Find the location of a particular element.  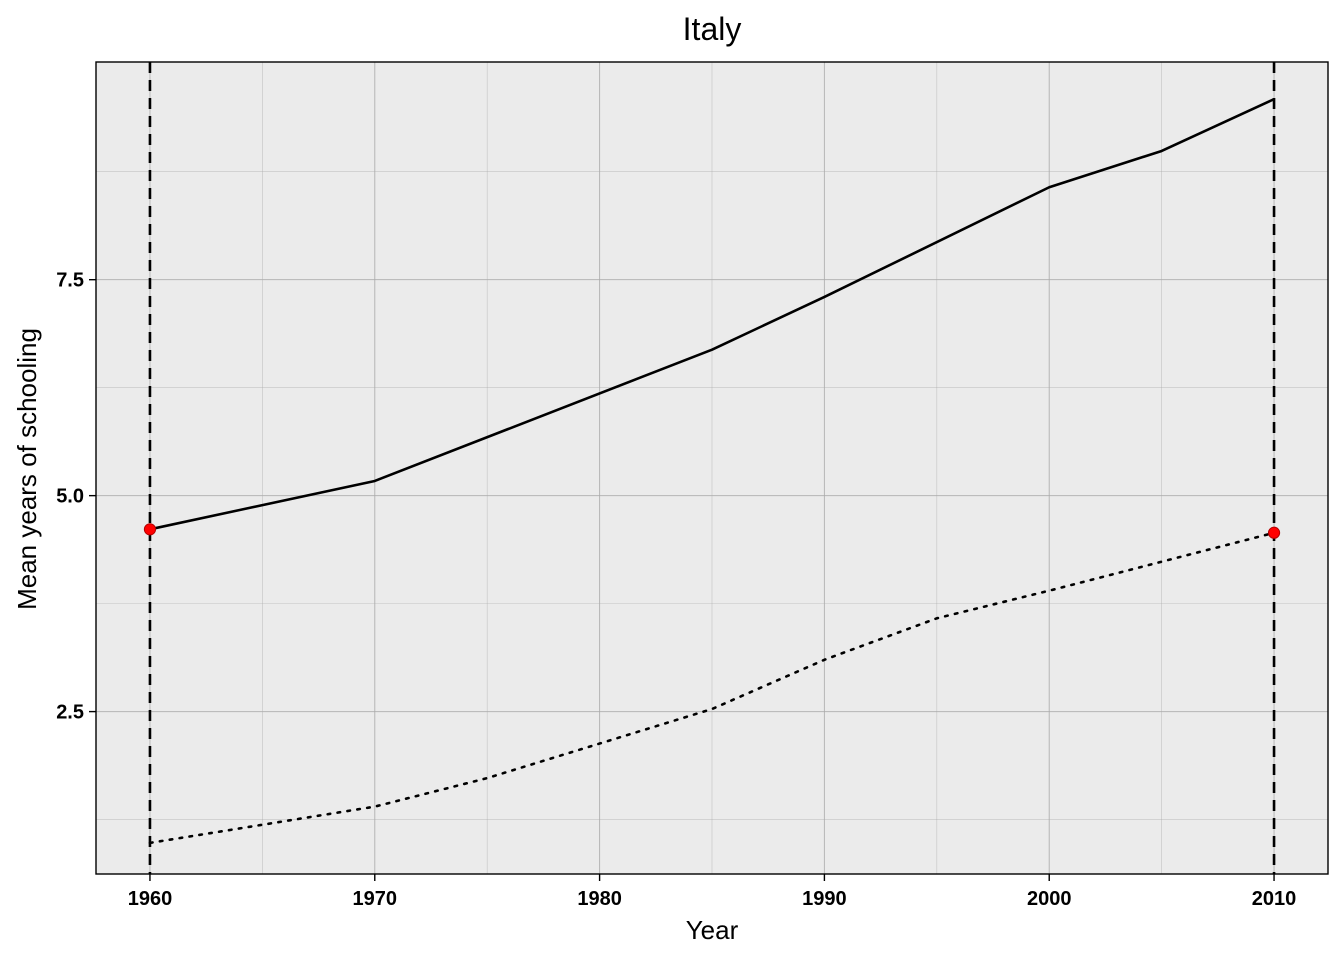

x-tick-label: 2010 is located at coordinates (1274, 899).